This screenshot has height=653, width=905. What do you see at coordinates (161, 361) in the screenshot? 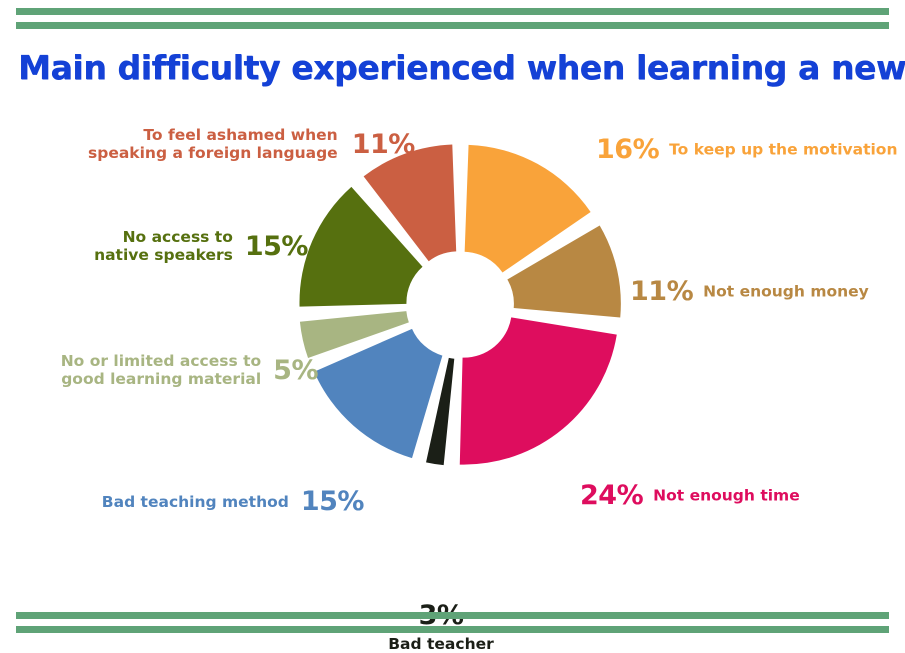
I see `callout-learning-material-label-line1: No or limited access to` at bounding box center [161, 361].